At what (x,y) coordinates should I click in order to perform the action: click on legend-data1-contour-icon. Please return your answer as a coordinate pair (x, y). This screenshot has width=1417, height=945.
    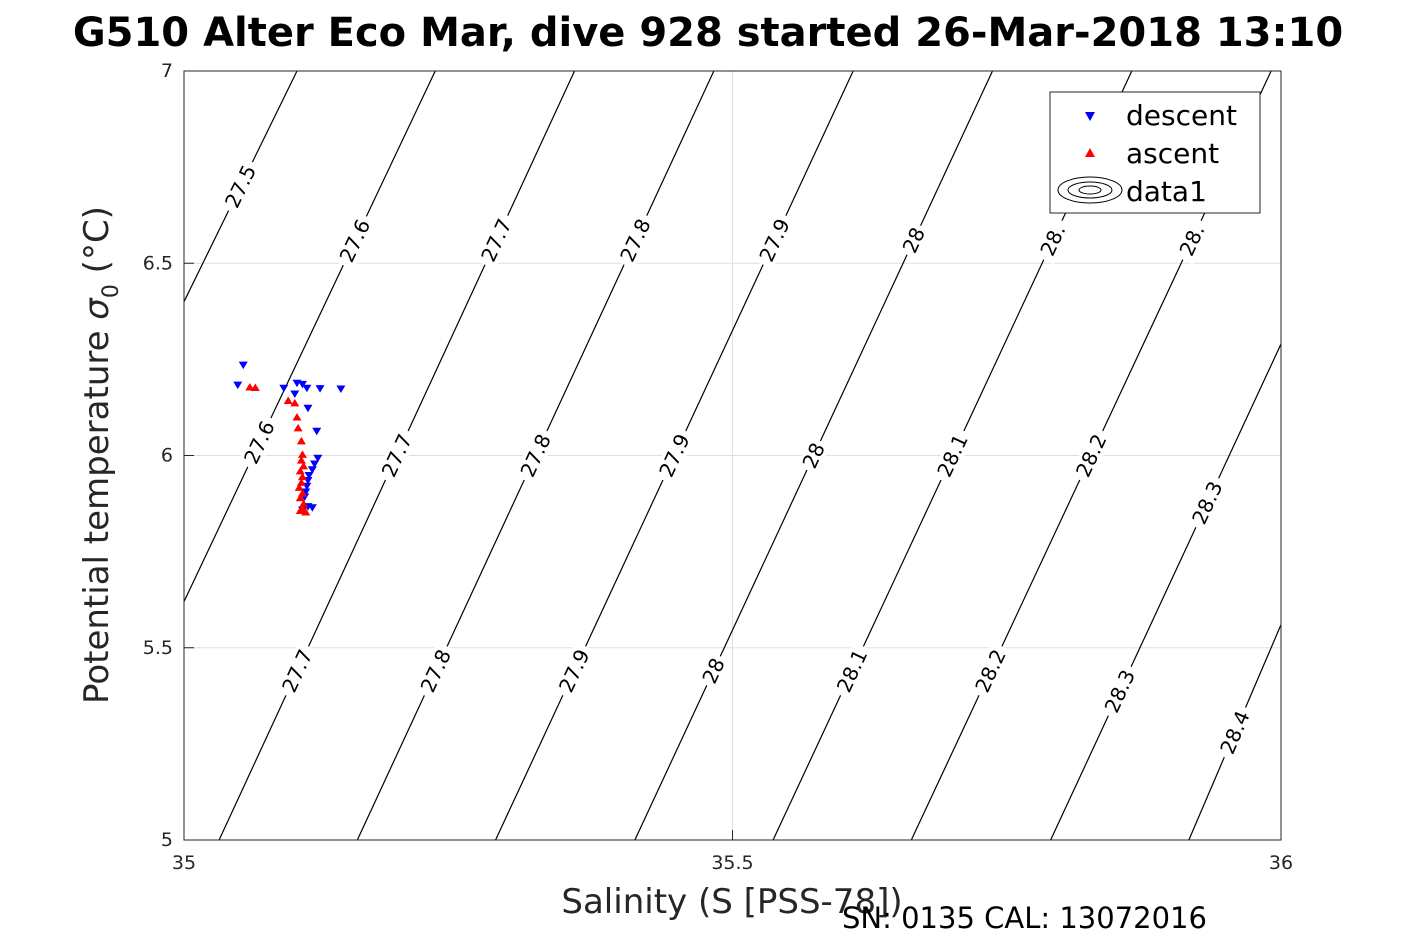
    Looking at the image, I should click on (1090, 190).